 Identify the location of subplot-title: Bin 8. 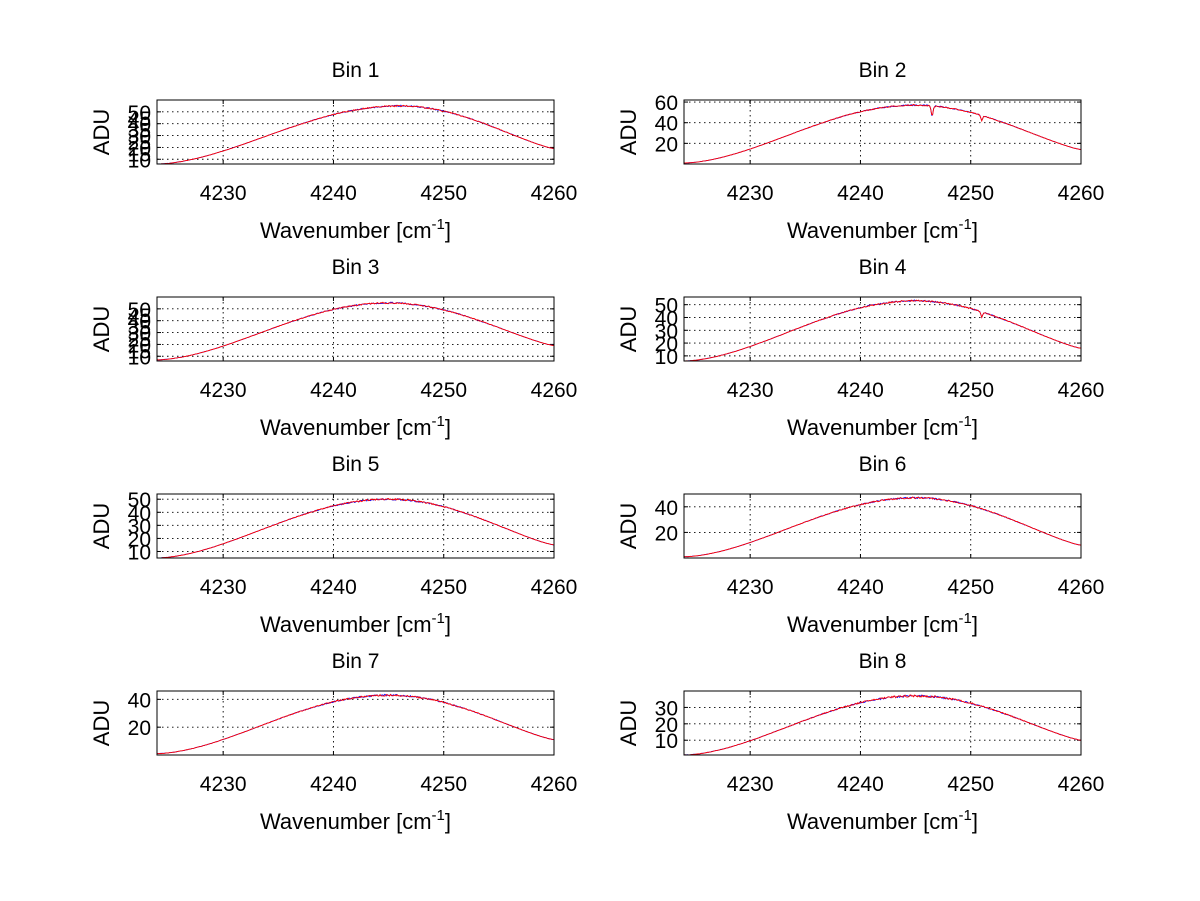
(883, 661).